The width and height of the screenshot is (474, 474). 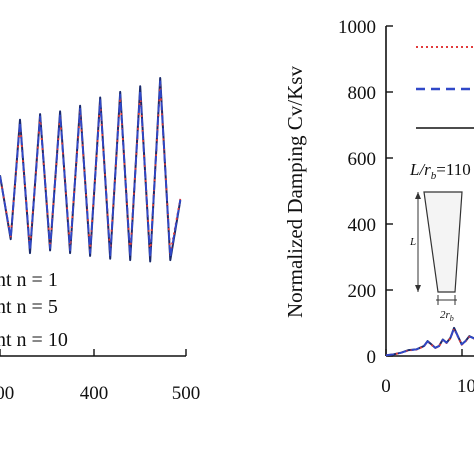 I want to click on left-legend-entry-1: nt n = 1, so click(x=29, y=280).